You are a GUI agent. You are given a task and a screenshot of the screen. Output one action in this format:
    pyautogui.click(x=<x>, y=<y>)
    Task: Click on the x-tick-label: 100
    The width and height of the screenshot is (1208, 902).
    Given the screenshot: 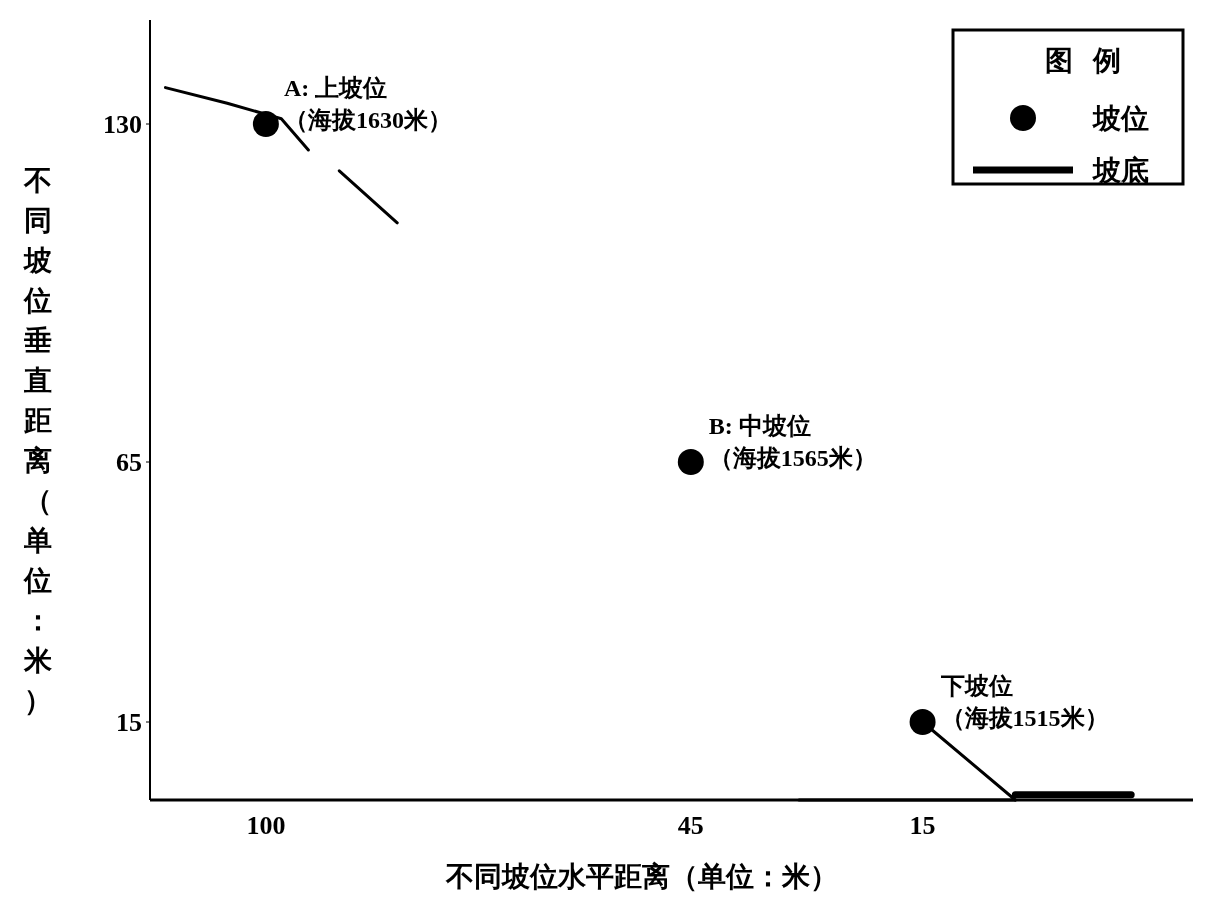 What is the action you would take?
    pyautogui.click(x=266, y=825)
    